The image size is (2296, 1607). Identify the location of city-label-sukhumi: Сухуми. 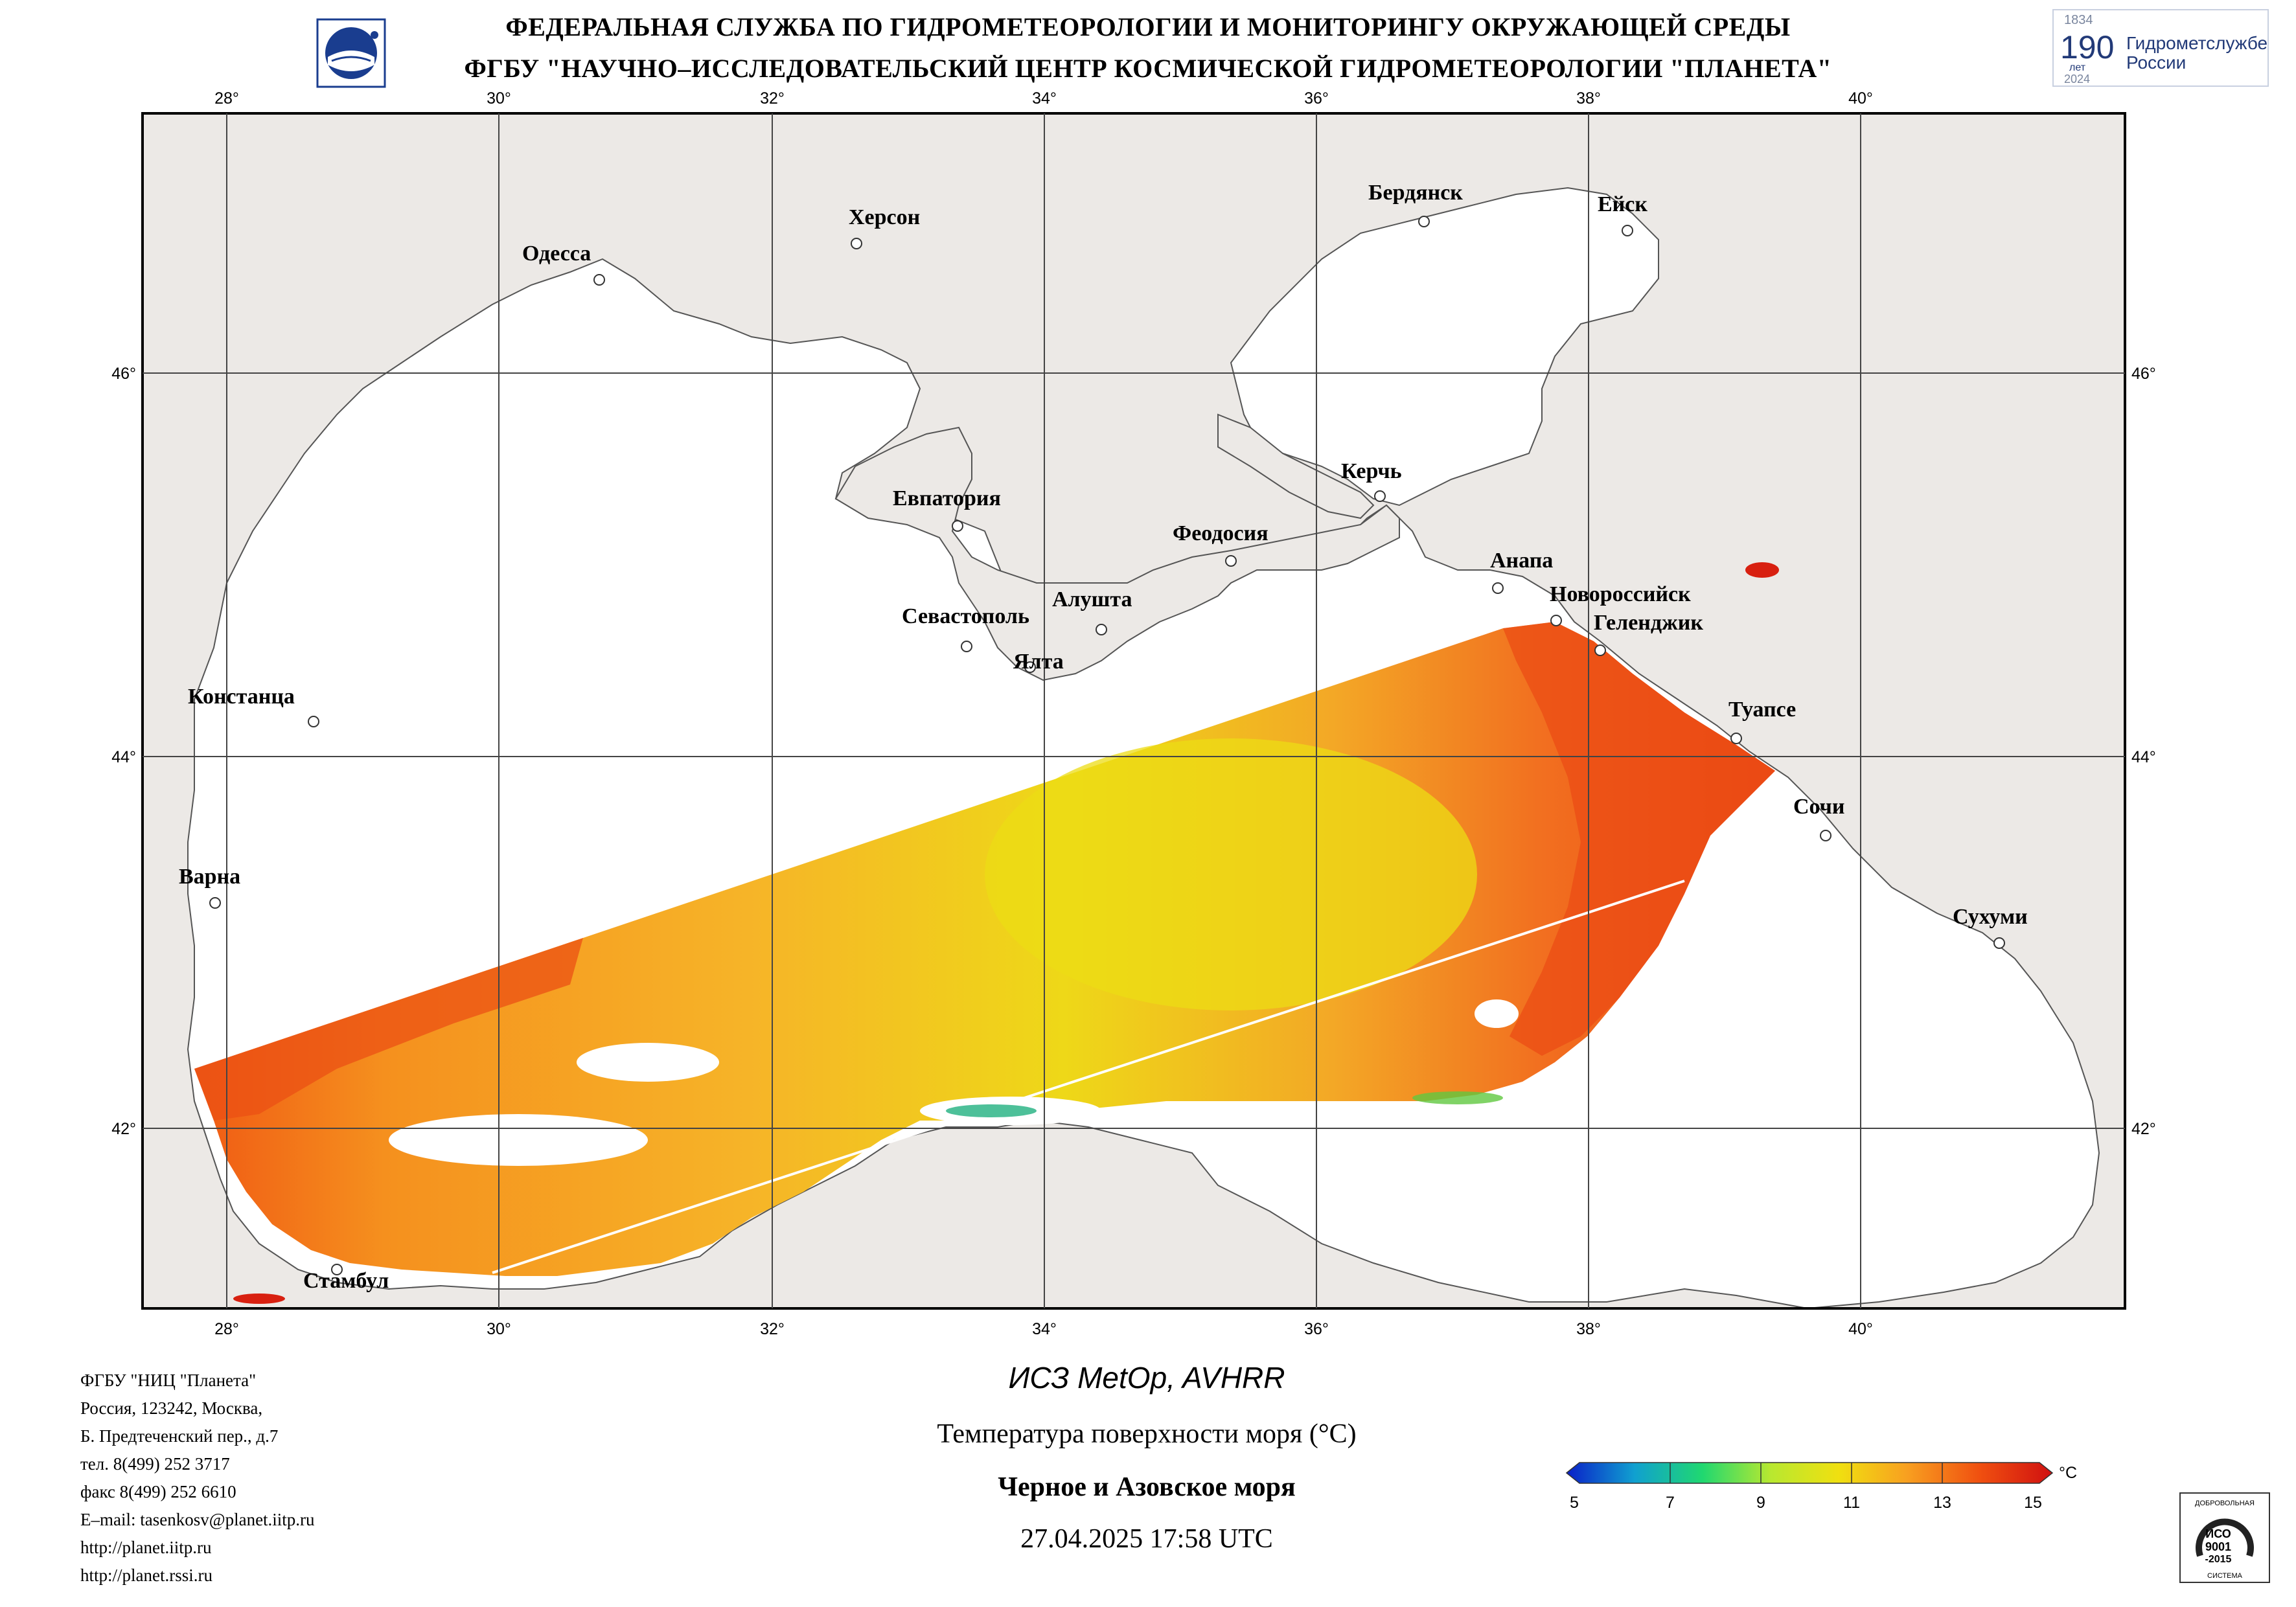
(1990, 917).